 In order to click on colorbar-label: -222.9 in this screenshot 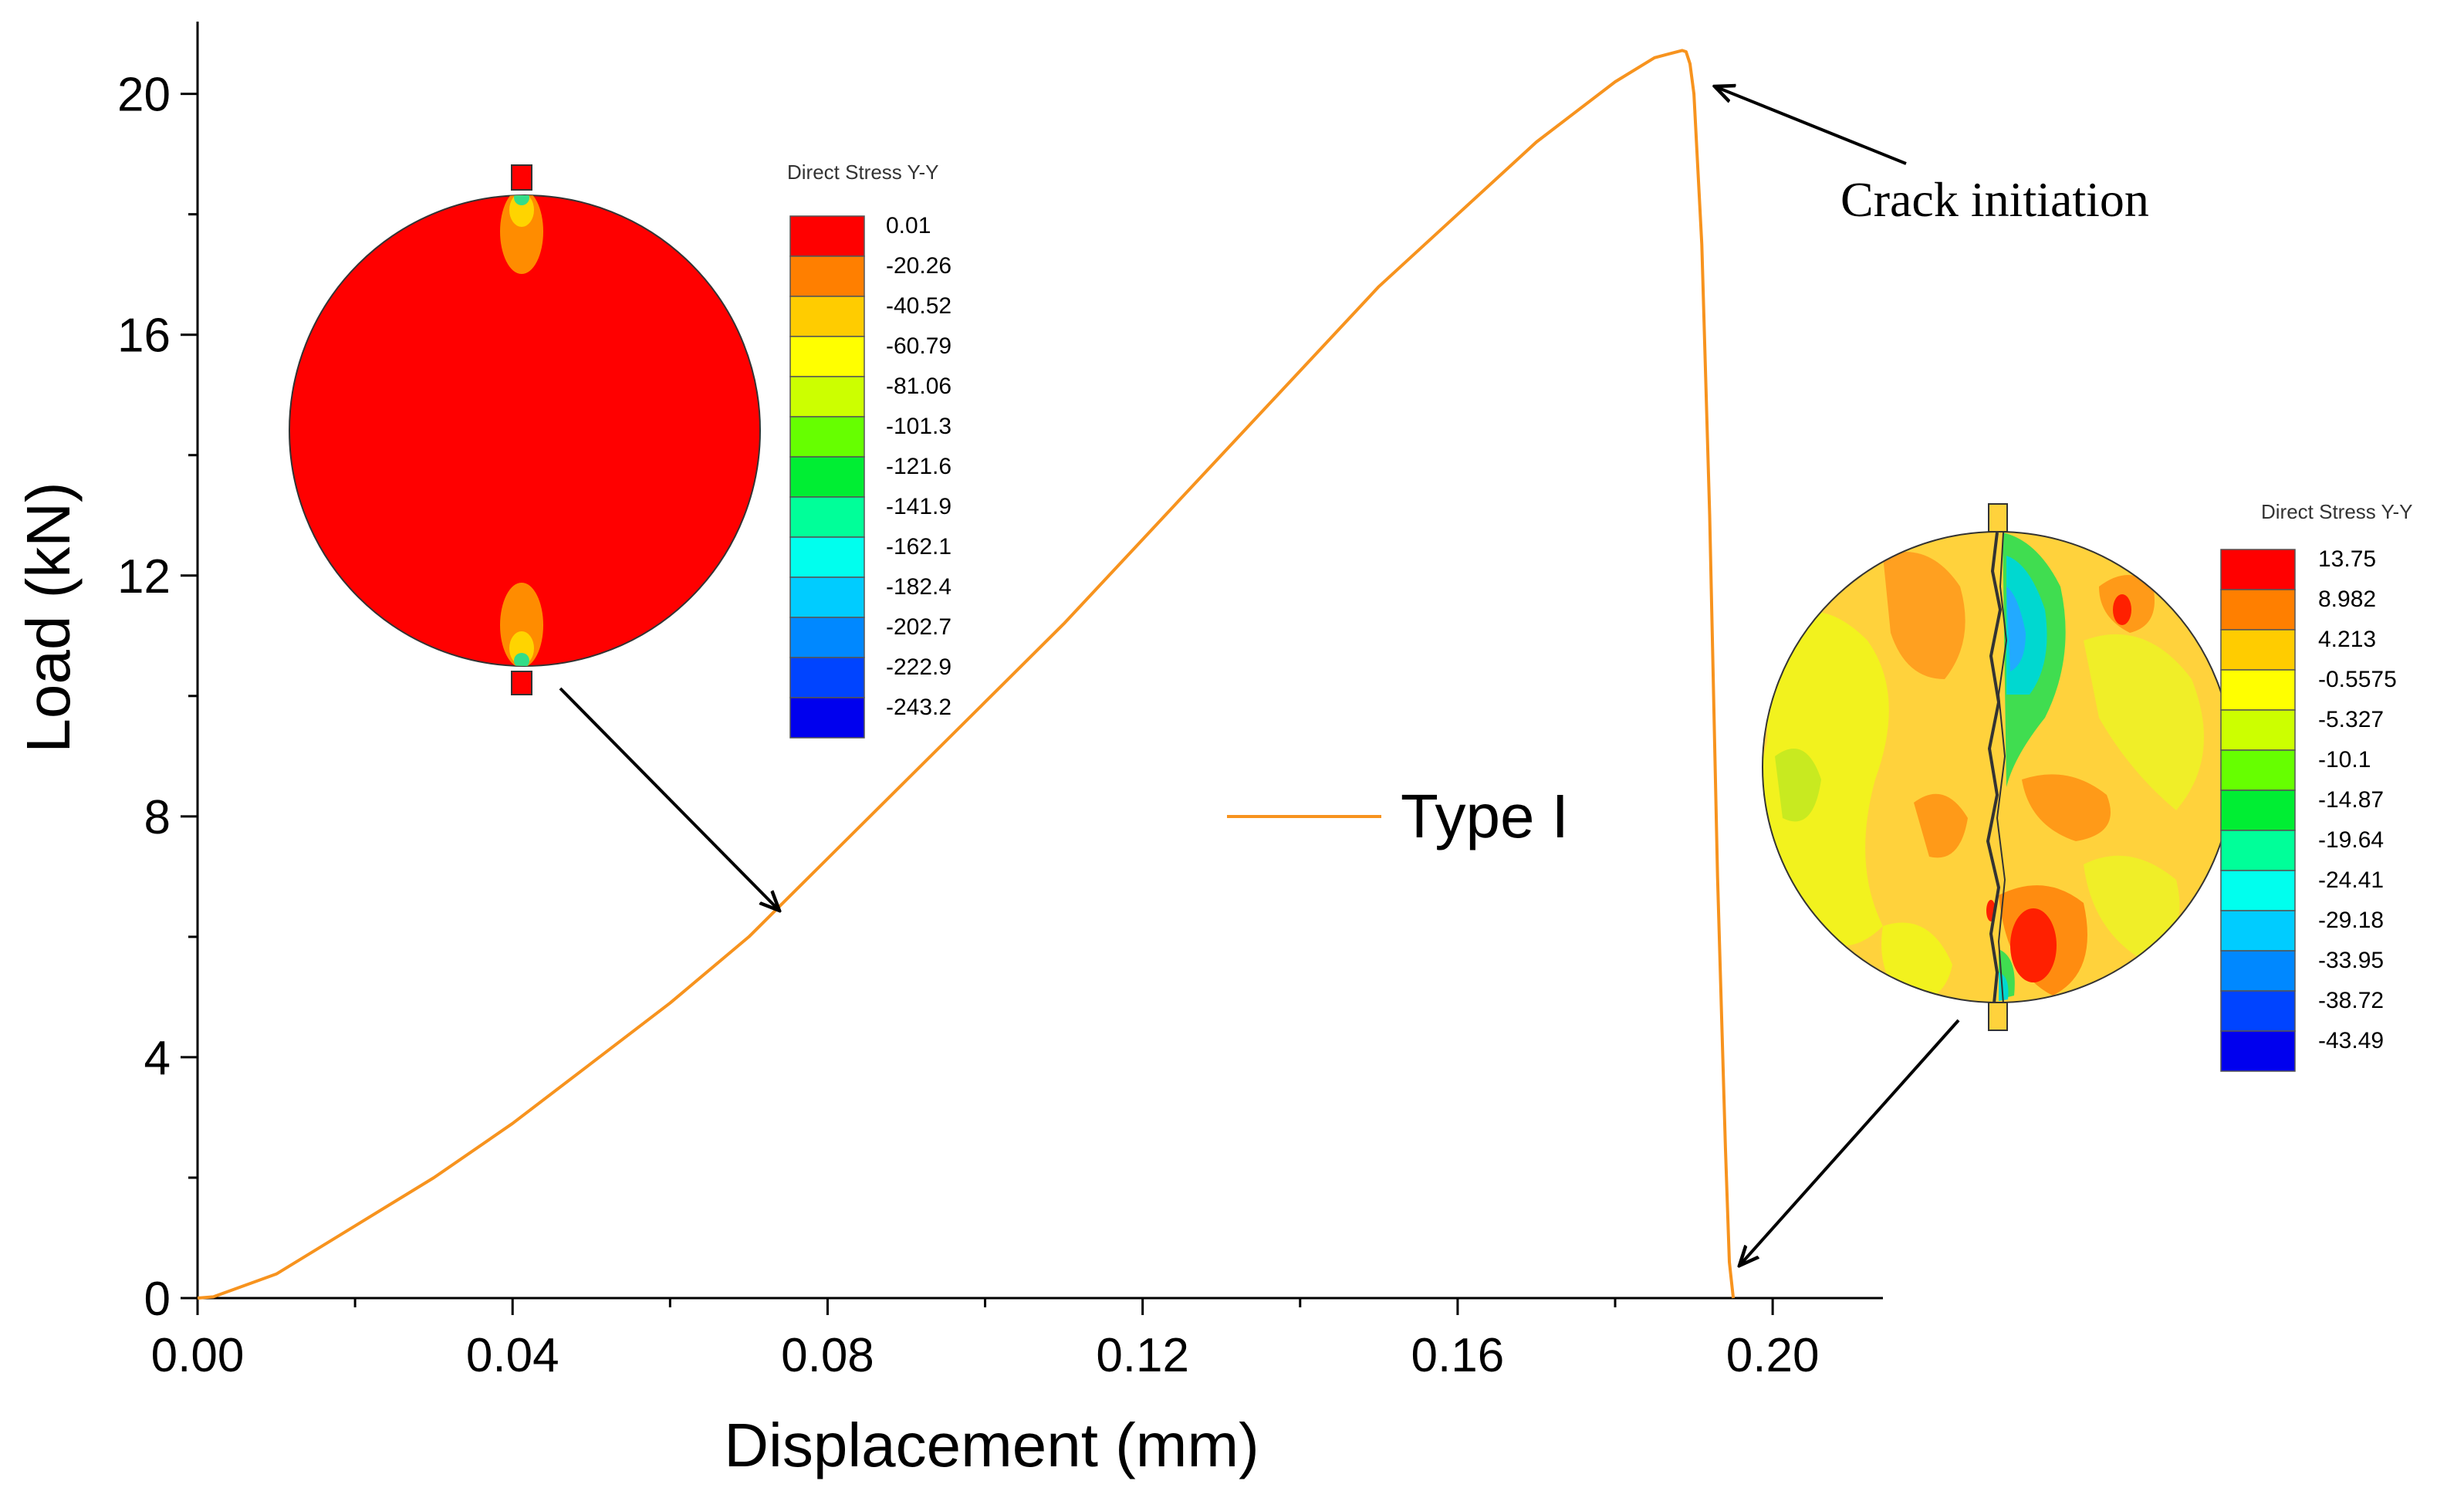, I will do `click(918, 667)`.